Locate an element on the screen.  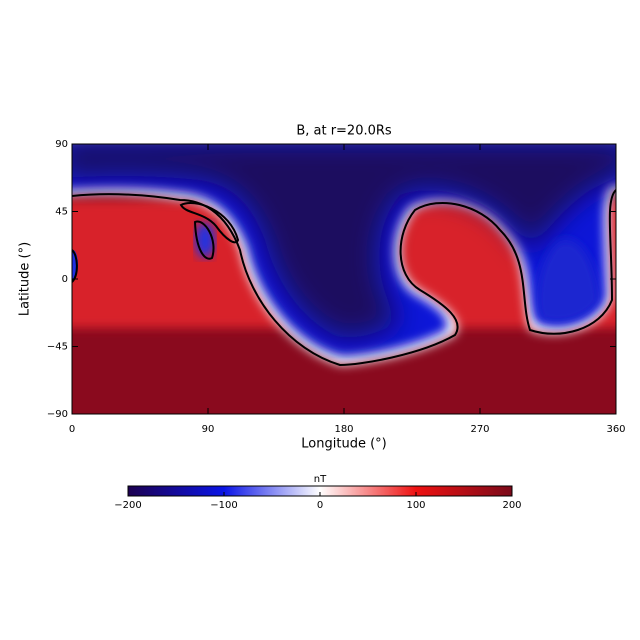
x-tick-label: 0 is located at coordinates (72, 429).